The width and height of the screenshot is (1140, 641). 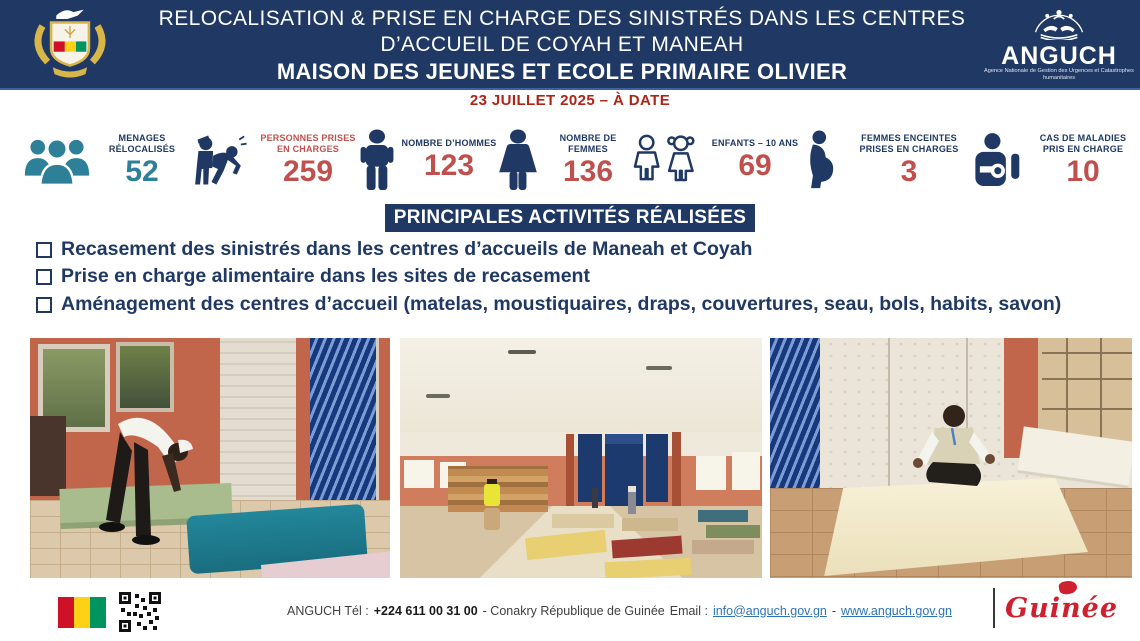 What do you see at coordinates (449, 166) in the screenshot?
I see `stat-value: 123` at bounding box center [449, 166].